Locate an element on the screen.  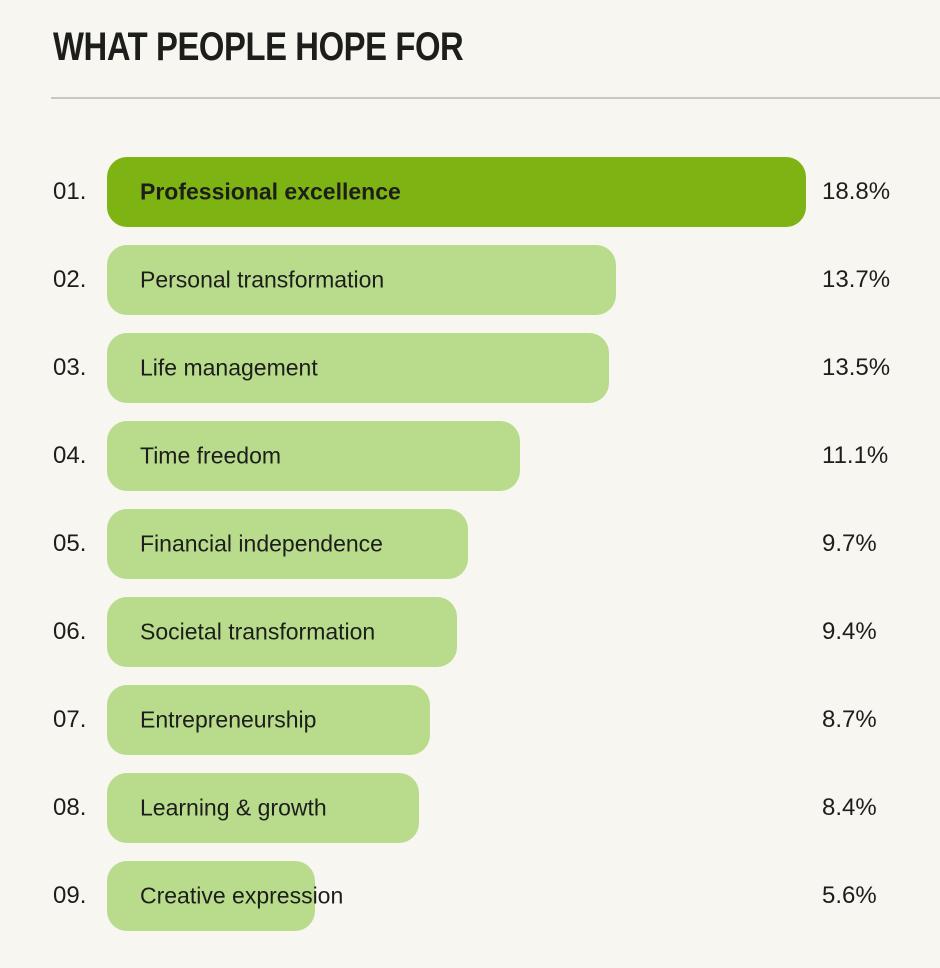
bar-row: 09. Creative expression 5.6% is located at coordinates (496, 896).